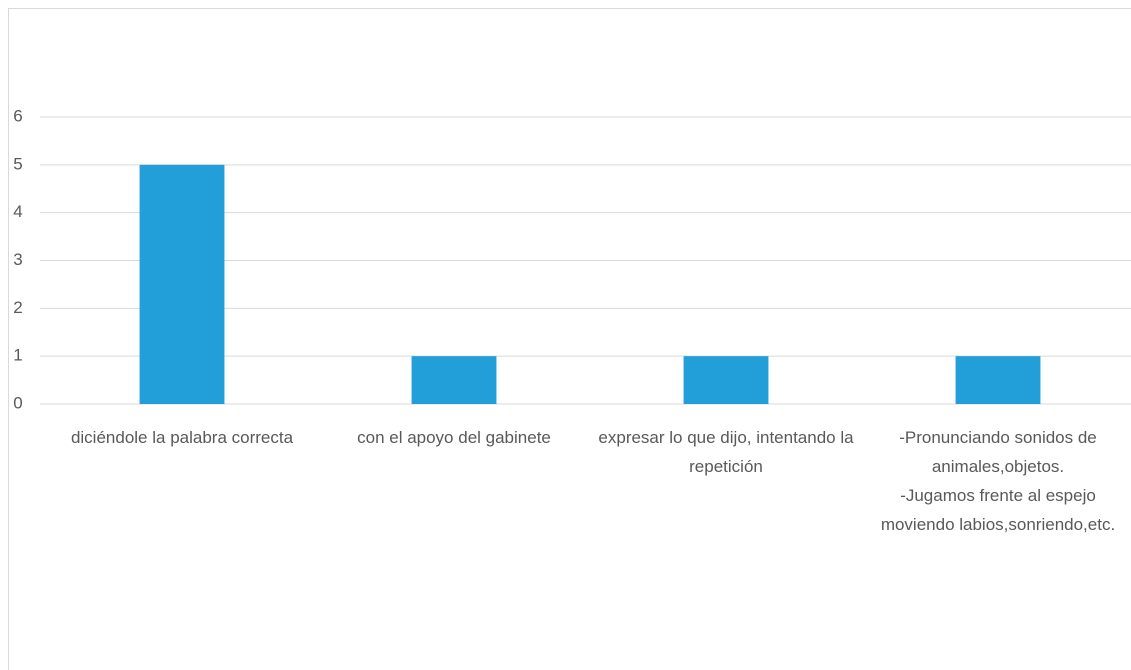 This screenshot has height=670, width=1131. What do you see at coordinates (454, 437) in the screenshot?
I see `x-tick-label: con el apoyo del gabinete` at bounding box center [454, 437].